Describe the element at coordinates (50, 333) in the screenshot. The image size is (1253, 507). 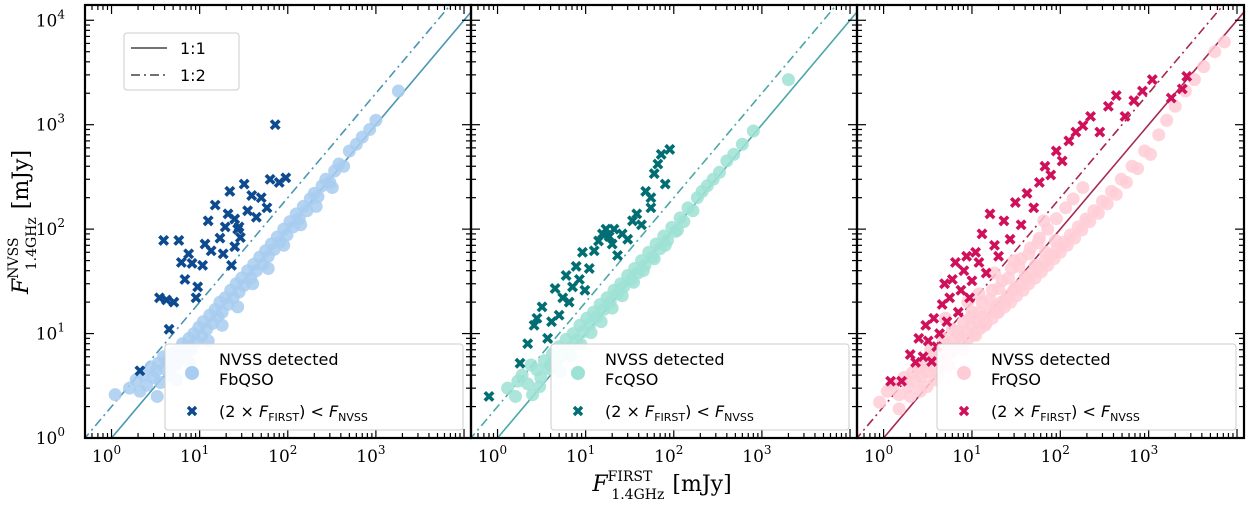
I see `y-tick-label: 10¹` at that location.